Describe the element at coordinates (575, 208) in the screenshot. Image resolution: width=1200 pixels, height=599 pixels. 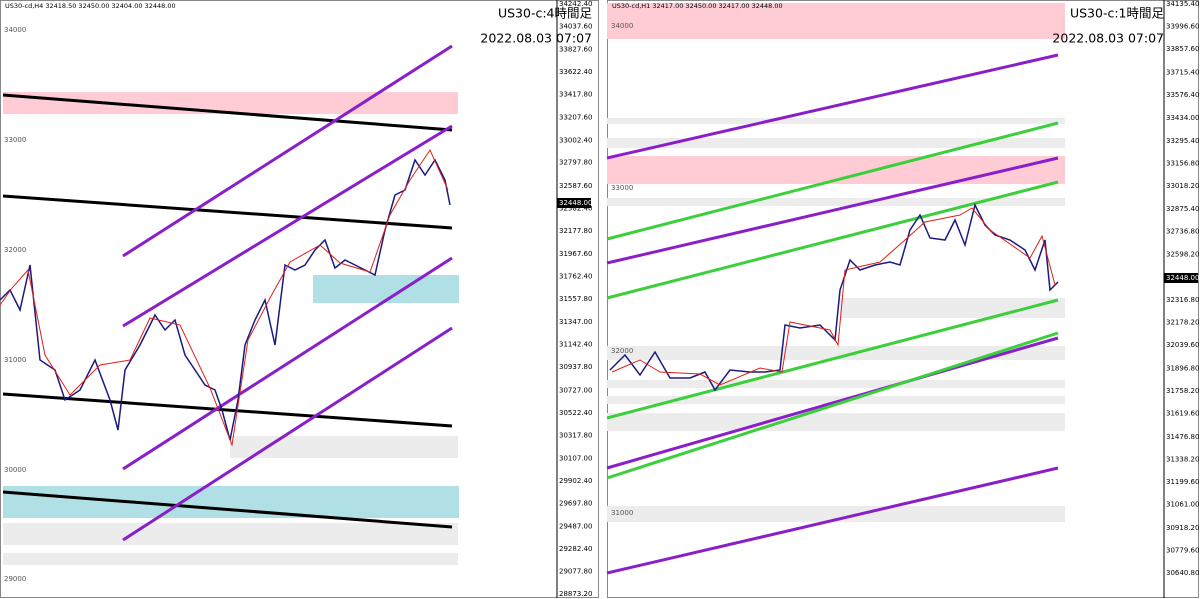
I see `axis-label: 32382.40` at that location.